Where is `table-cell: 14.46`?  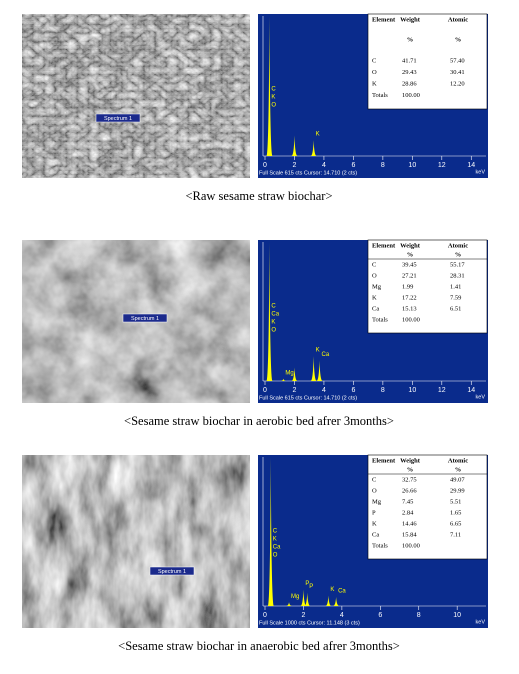
table-cell: 14.46 is located at coordinates (409, 523).